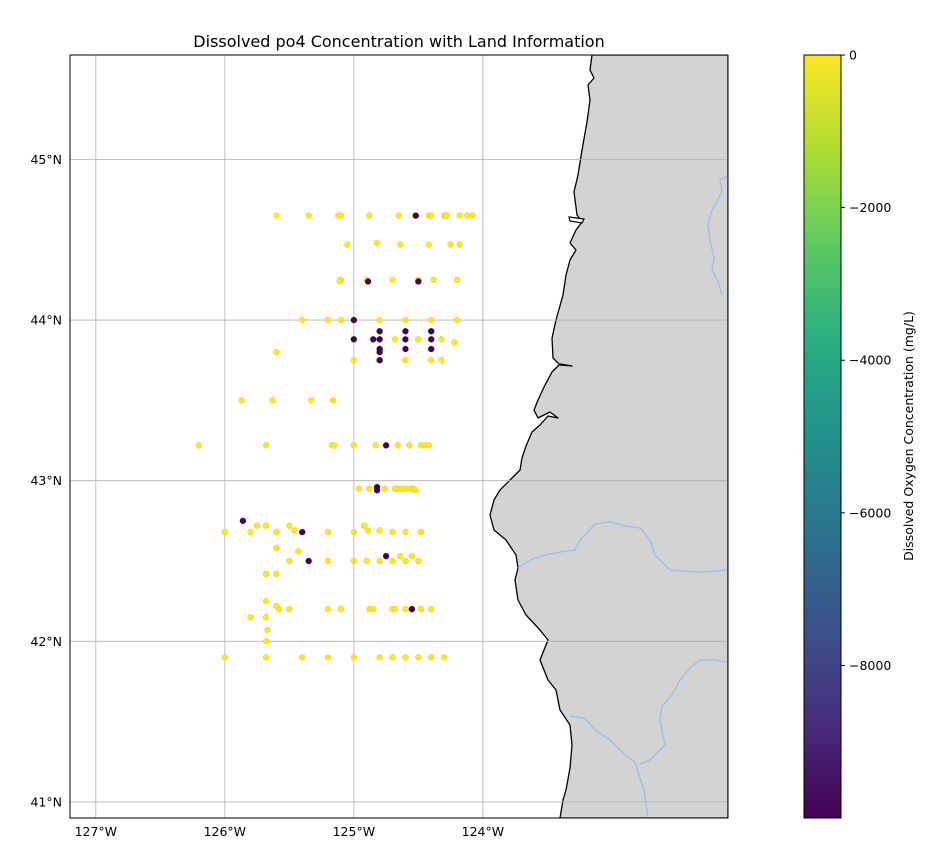  What do you see at coordinates (870, 512) in the screenshot?
I see `colorbar-tick-label: −6000` at bounding box center [870, 512].